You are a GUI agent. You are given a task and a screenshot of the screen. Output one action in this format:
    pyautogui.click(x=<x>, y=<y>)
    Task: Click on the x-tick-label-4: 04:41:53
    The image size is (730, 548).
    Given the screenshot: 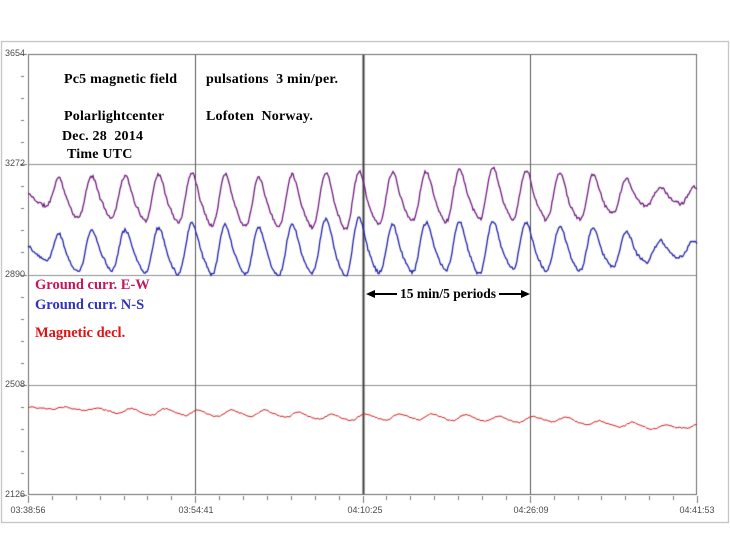 What is the action you would take?
    pyautogui.click(x=697, y=510)
    